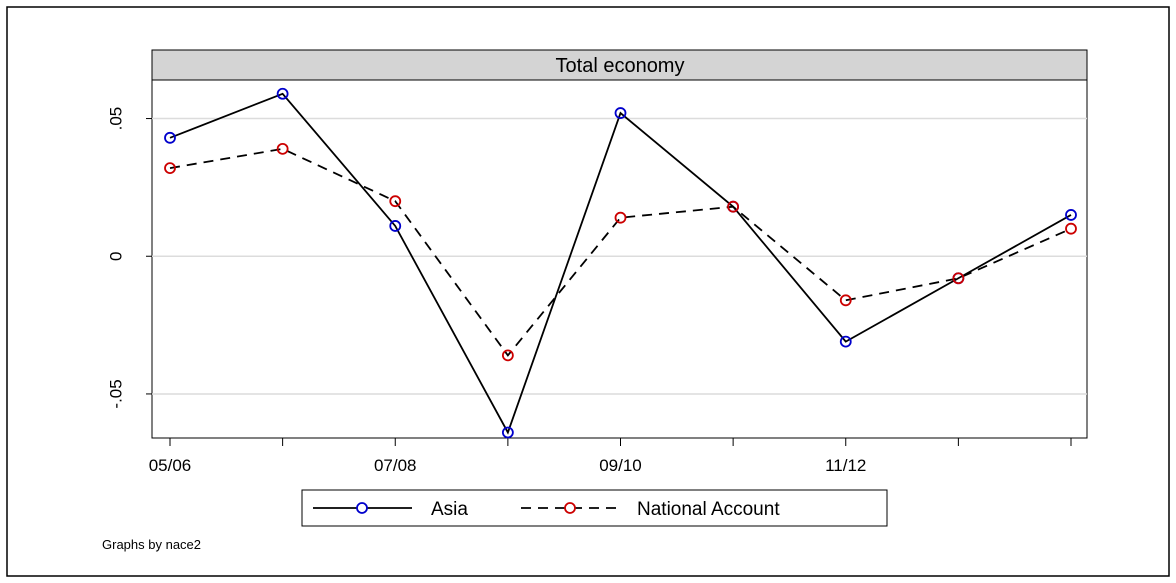 This screenshot has height=583, width=1176. What do you see at coordinates (708, 509) in the screenshot?
I see `legend-label: National Account` at bounding box center [708, 509].